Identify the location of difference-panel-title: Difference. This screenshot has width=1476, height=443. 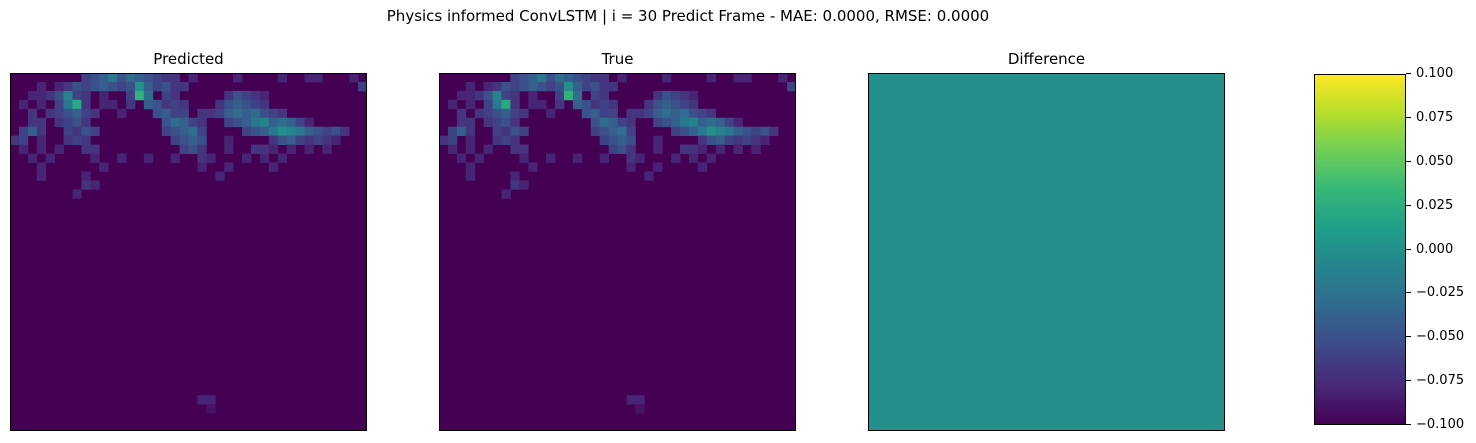
(1046, 59).